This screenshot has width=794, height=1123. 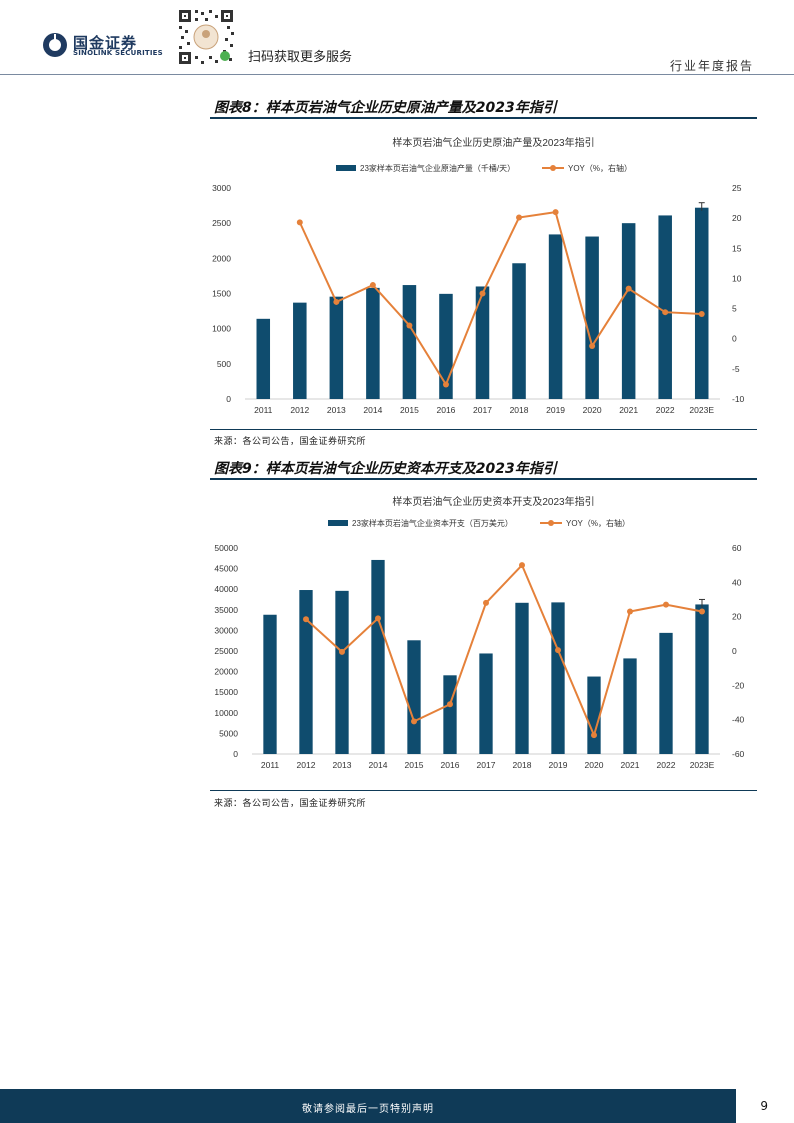 What do you see at coordinates (226, 651) in the screenshot?
I see `left-axis-tick-label: 25000` at bounding box center [226, 651].